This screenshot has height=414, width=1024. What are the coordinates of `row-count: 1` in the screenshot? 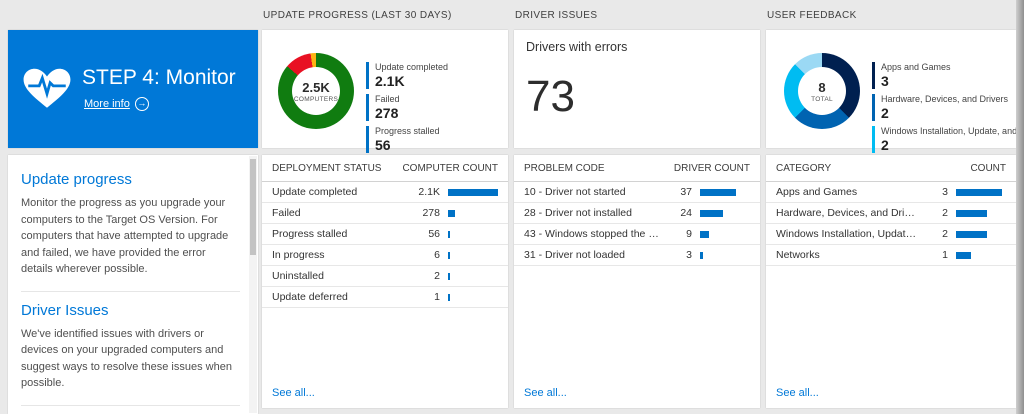 It's located at (437, 297).